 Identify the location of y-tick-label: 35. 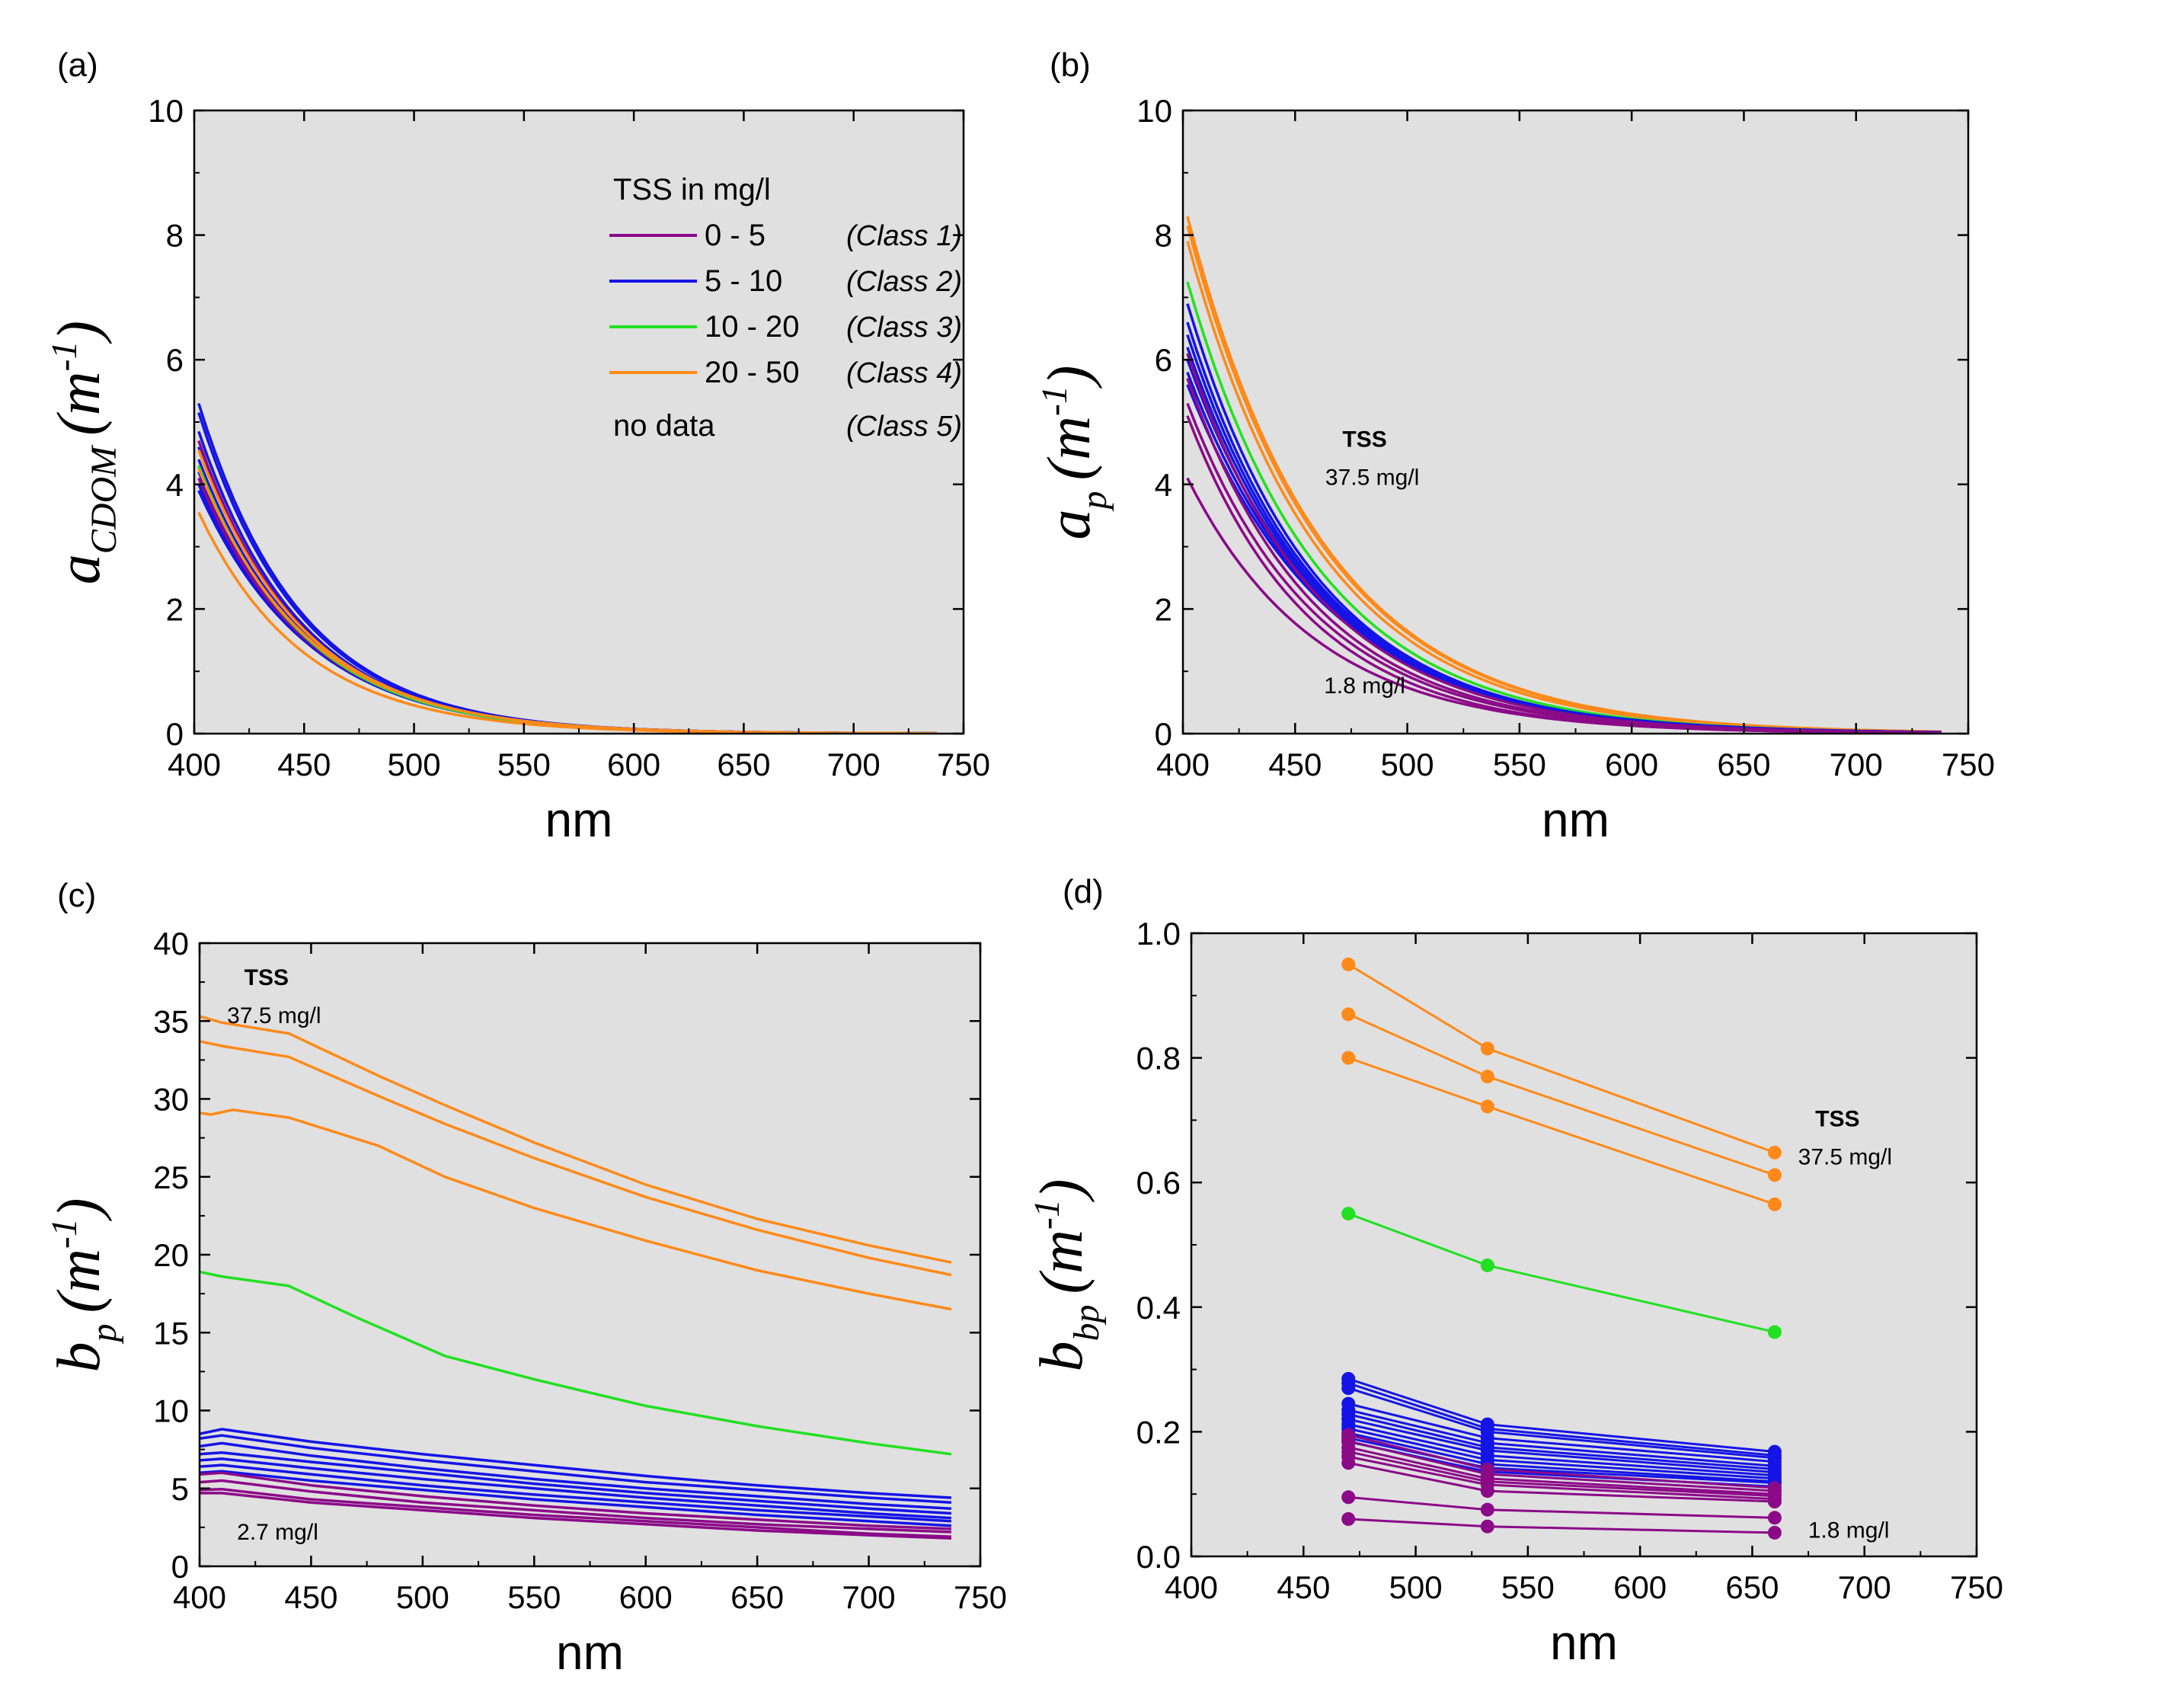
(171, 1021).